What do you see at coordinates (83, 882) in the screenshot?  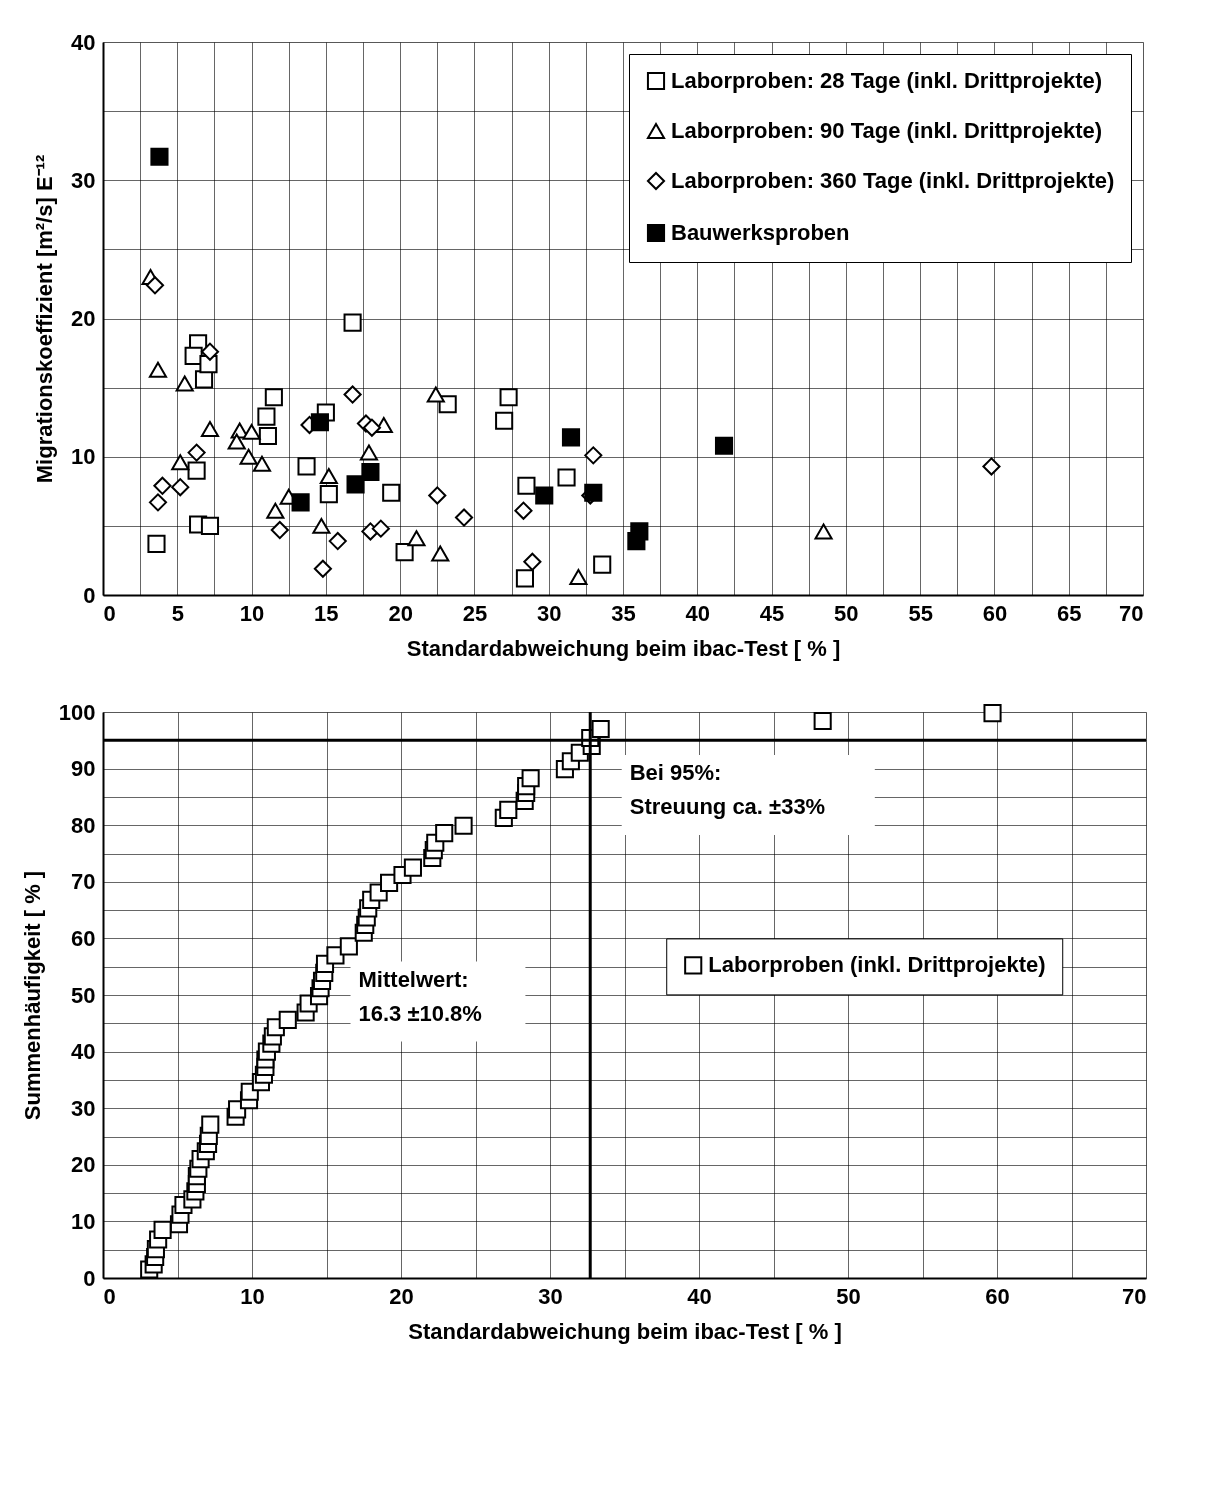 I see `y-tick-label: 70` at bounding box center [83, 882].